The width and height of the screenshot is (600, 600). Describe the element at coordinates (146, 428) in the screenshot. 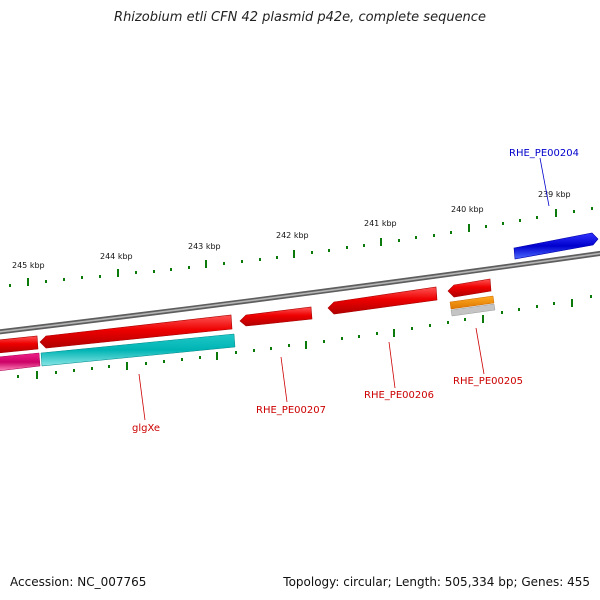

I see `gene-label-glgxe: glgXe` at that location.